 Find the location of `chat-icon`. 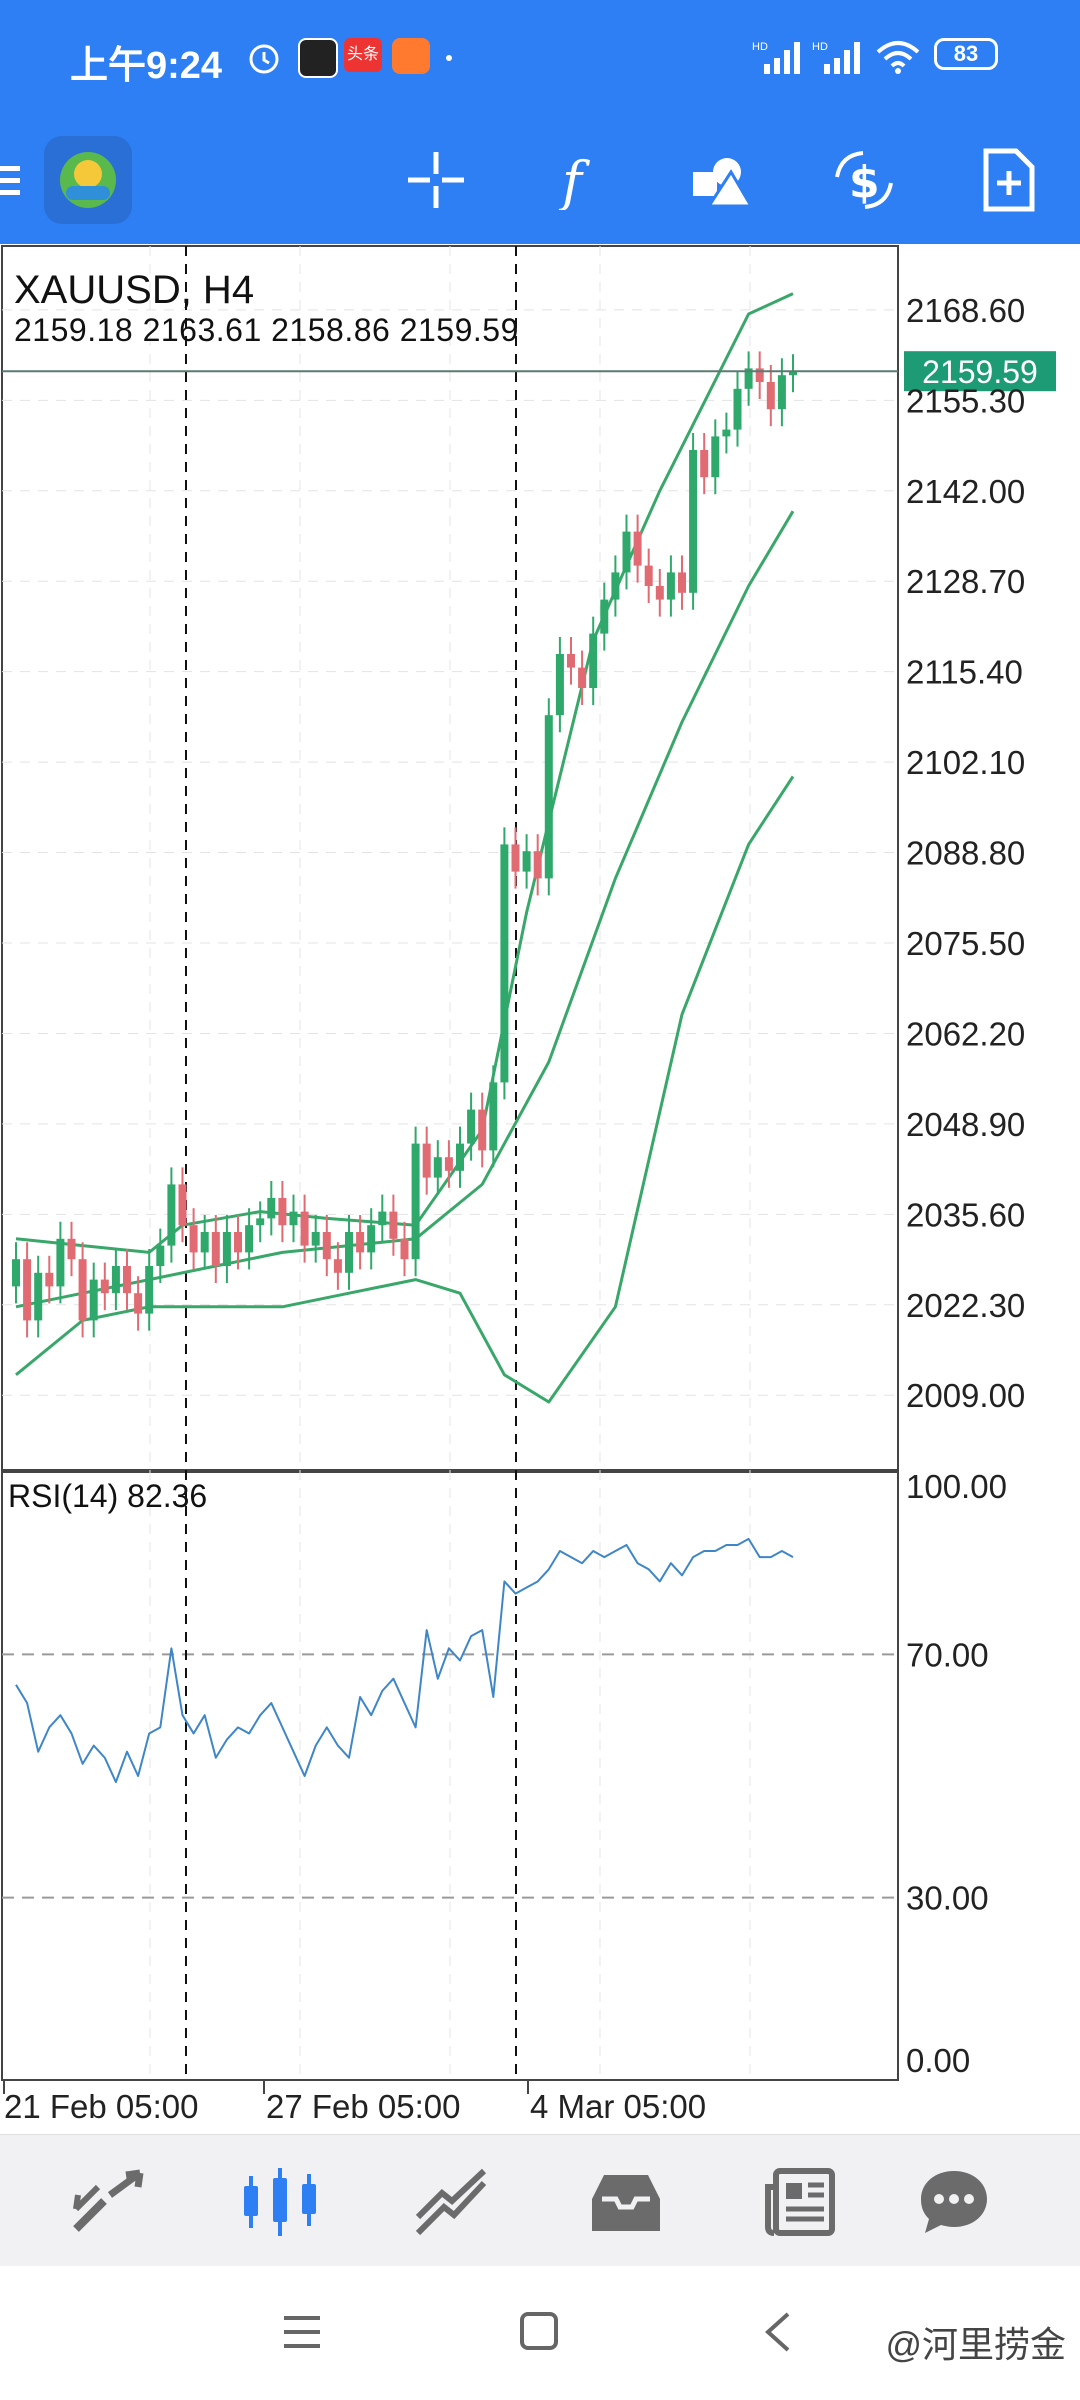

chat-icon is located at coordinates (954, 2202).